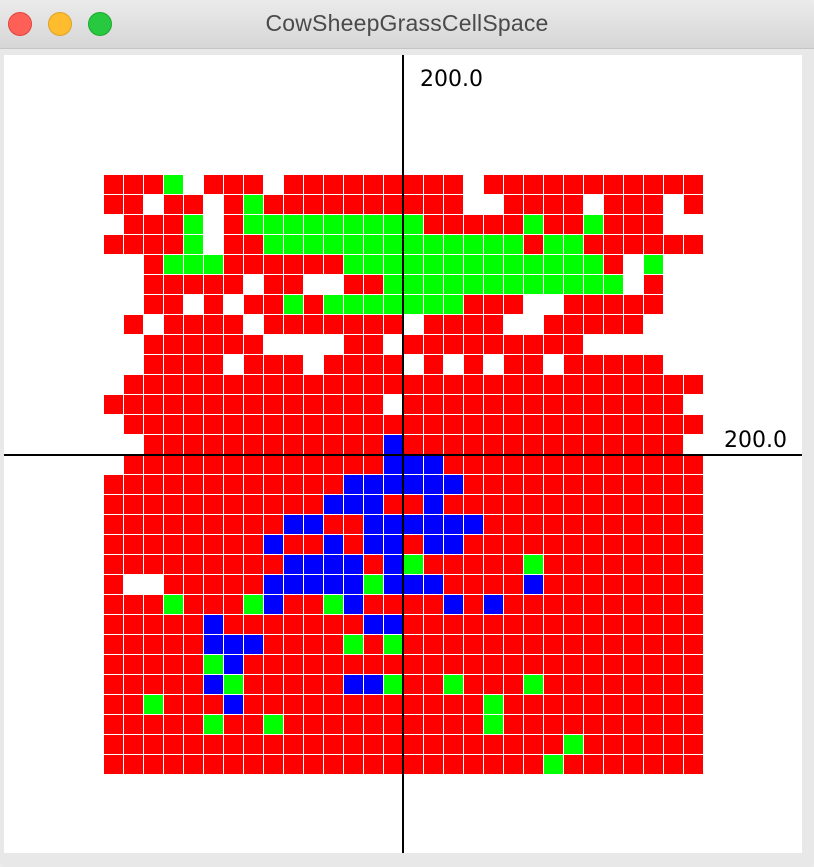  Describe the element at coordinates (407, 24) in the screenshot. I see `title-bar: CowSheepGrassCellSpace` at that location.